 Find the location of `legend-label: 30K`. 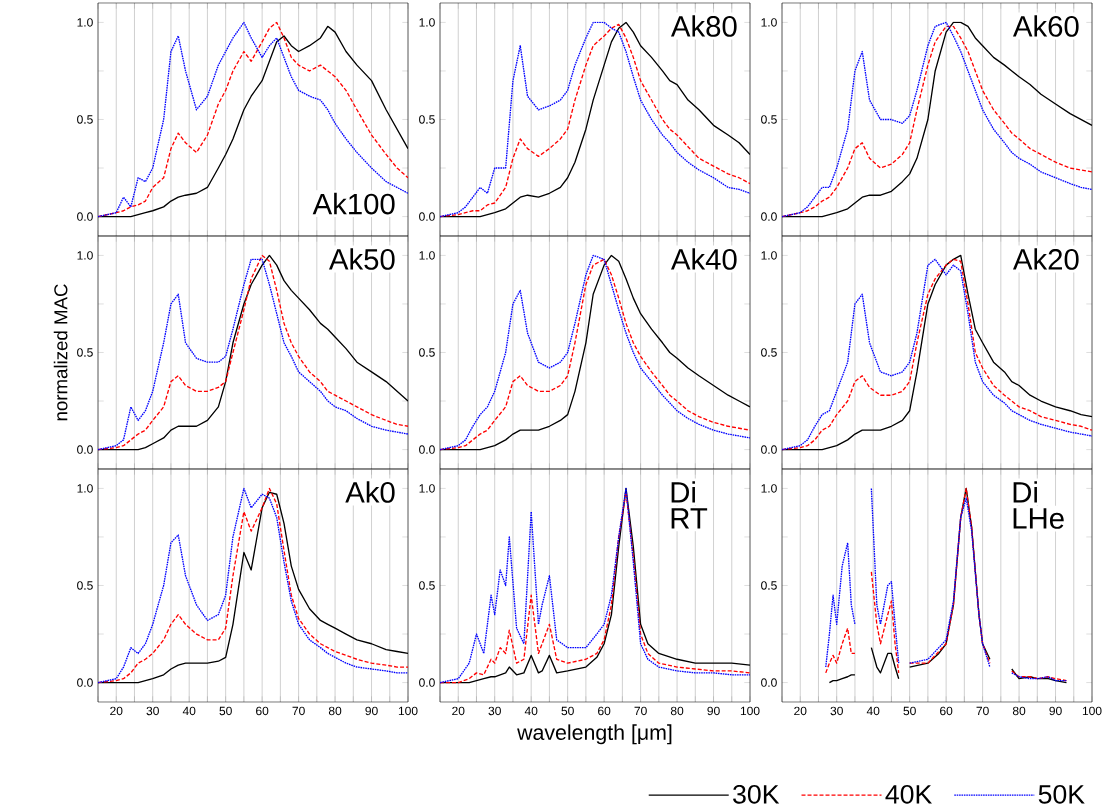

legend-label: 30K is located at coordinates (756, 794).